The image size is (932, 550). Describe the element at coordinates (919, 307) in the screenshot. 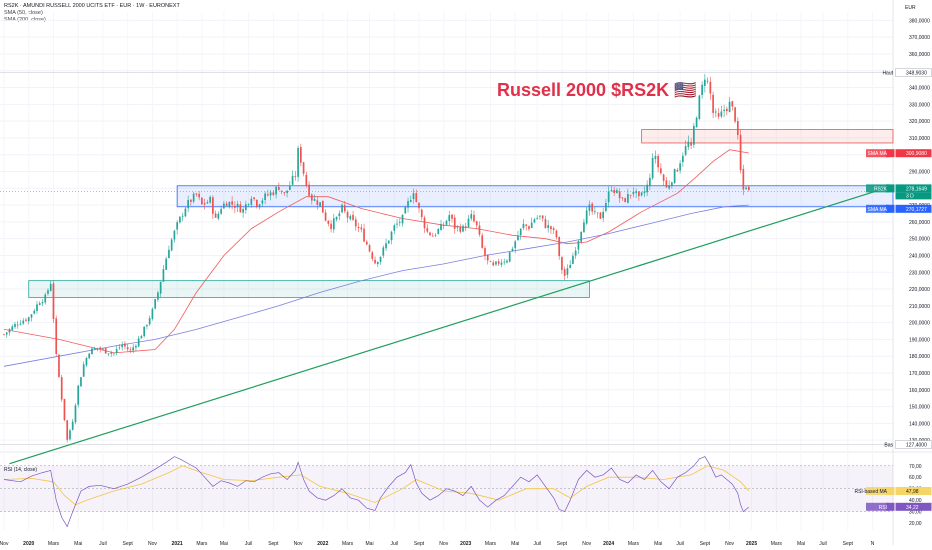

I see `price-tick-label: 210,0000` at that location.